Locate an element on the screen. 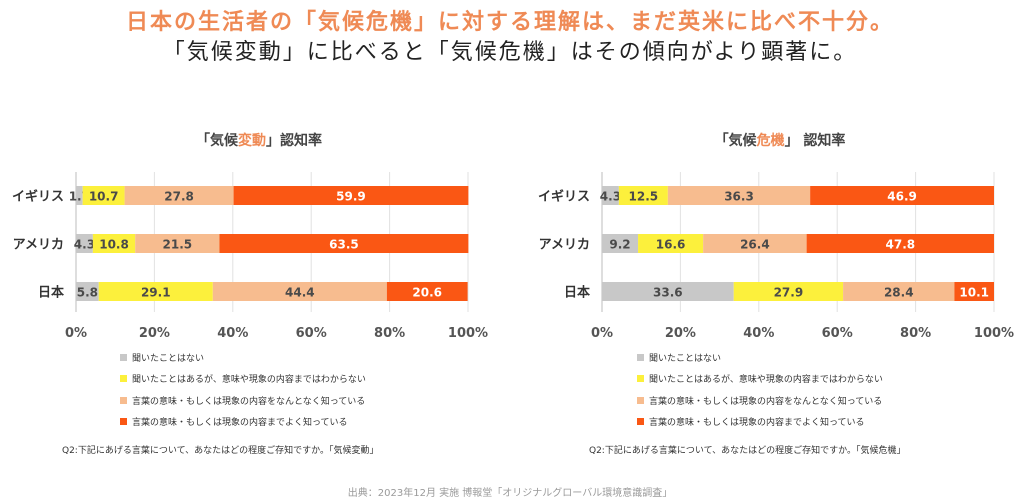  data-label: 29.1 is located at coordinates (156, 293).